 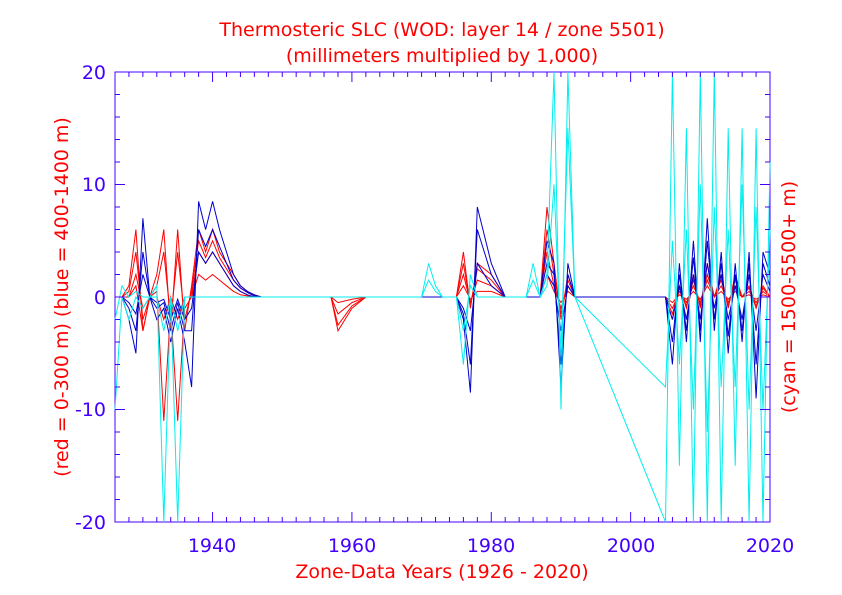 I want to click on y-axis-label-right: (cyan = 1500-5500+ m), so click(x=789, y=297).